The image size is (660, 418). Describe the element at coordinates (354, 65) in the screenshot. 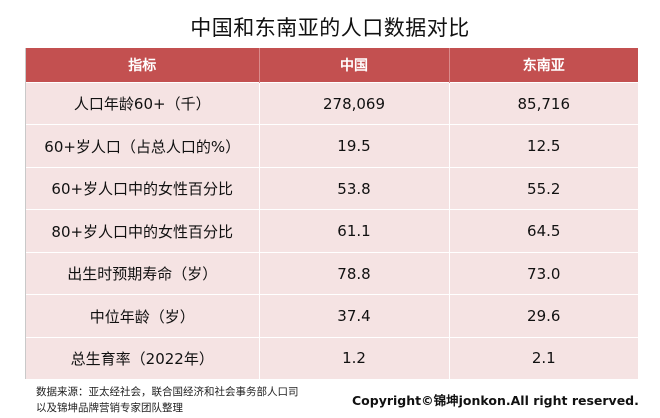

I see `header-china: 中国` at that location.